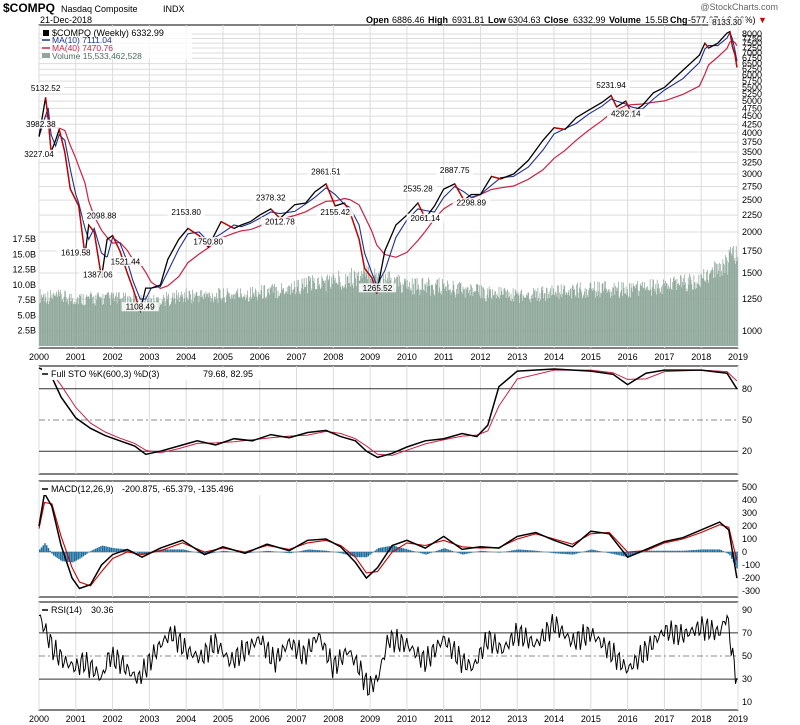 The height and width of the screenshot is (725, 800). What do you see at coordinates (388, 413) in the screenshot?
I see `sto-lines` at bounding box center [388, 413].